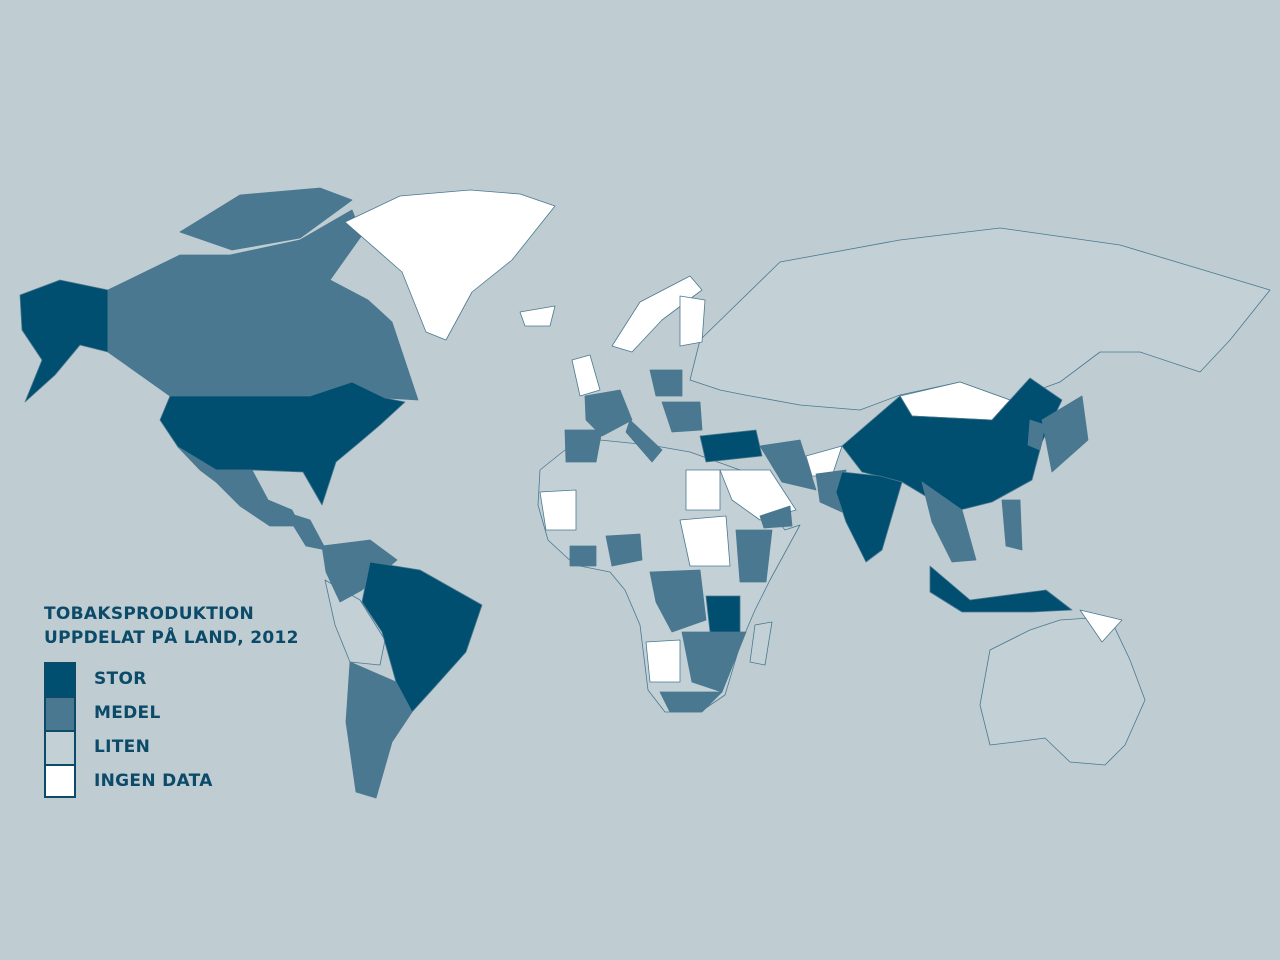 Image resolution: width=1280 pixels, height=960 pixels. I want to click on region-japan, so click(1065, 434).